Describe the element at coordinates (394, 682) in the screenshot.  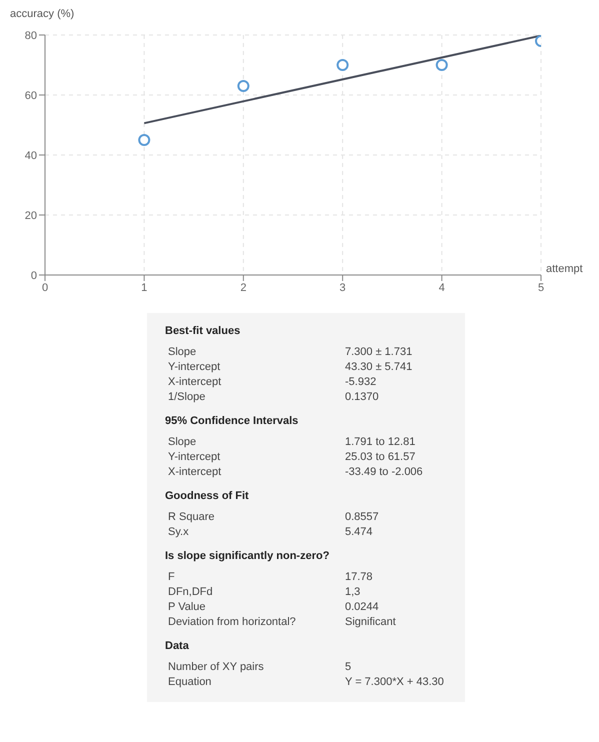
I see `text: Y = 7.300*X + 43.30` at that location.